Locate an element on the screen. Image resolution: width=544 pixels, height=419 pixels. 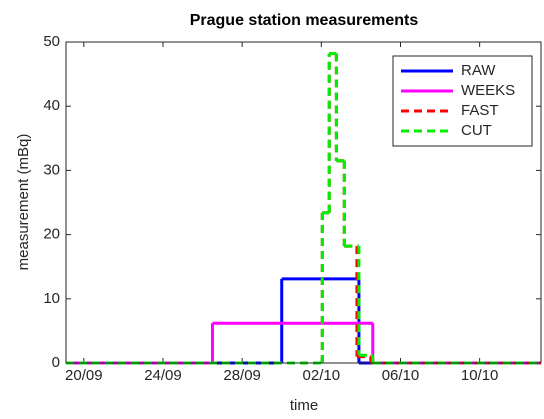
y-axis-label: measurement (mBq) is located at coordinates (23, 202).